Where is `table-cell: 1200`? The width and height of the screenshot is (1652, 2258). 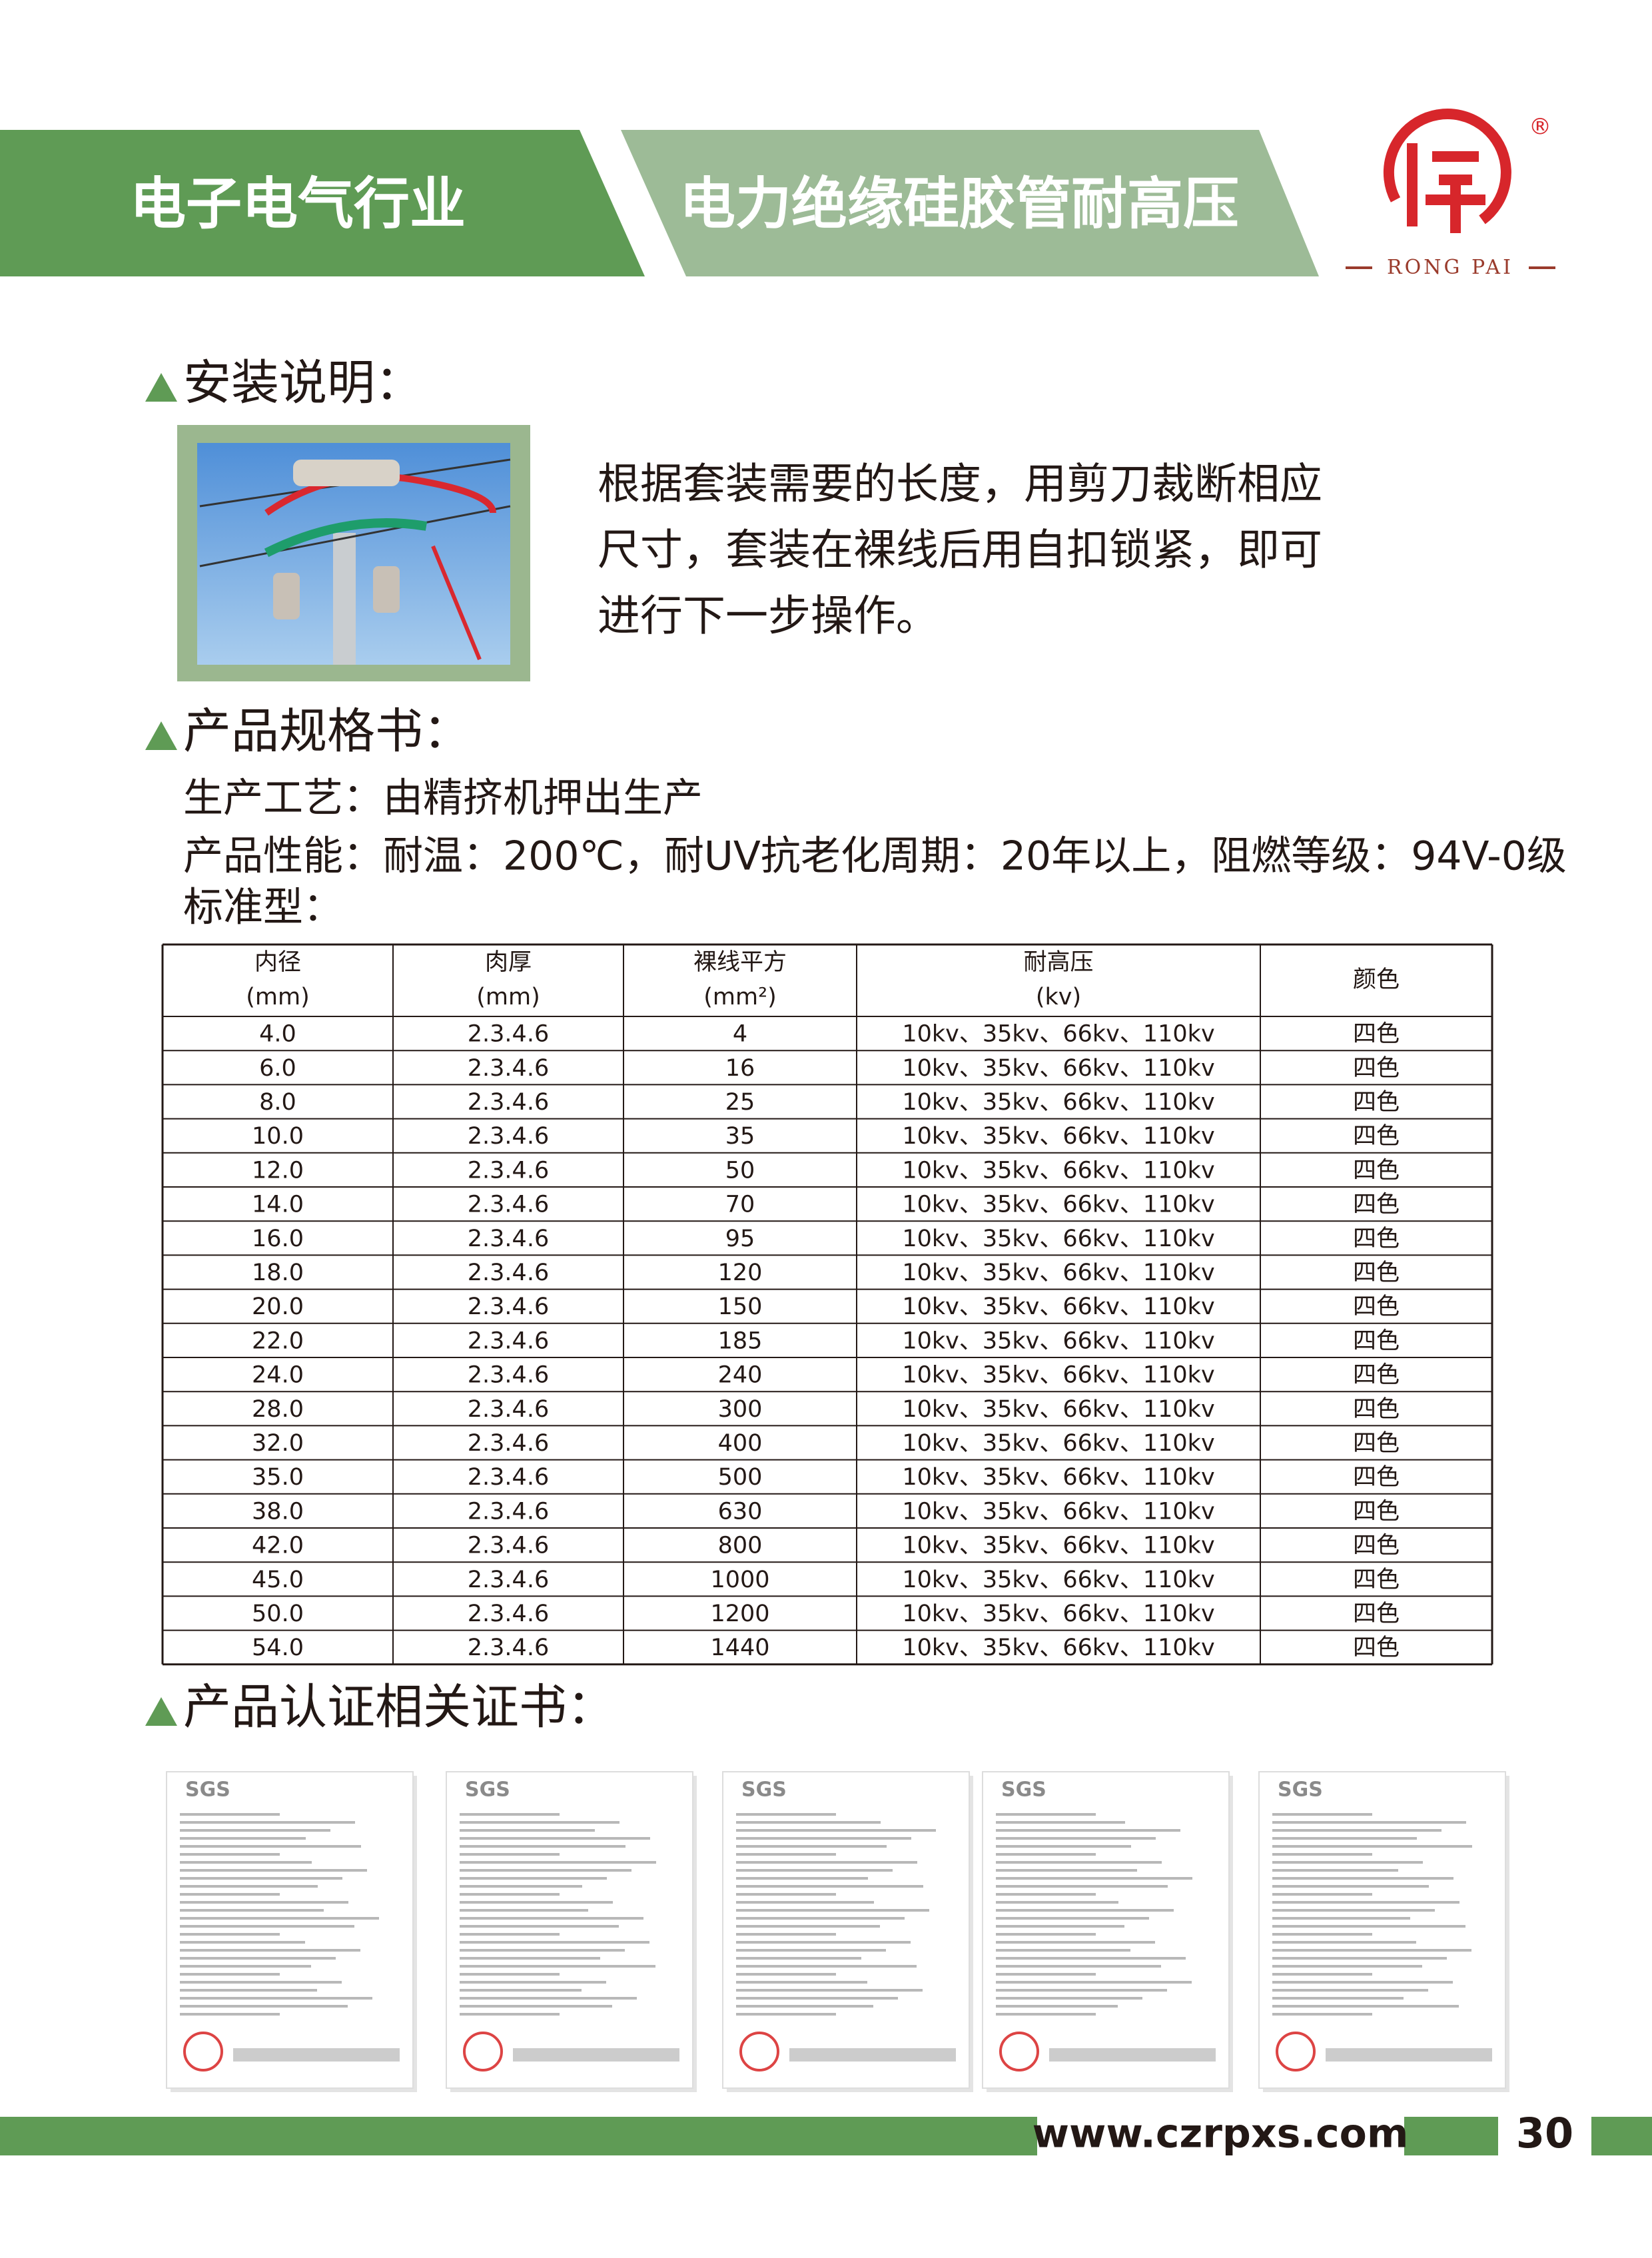
table-cell: 1200 is located at coordinates (739, 1614).